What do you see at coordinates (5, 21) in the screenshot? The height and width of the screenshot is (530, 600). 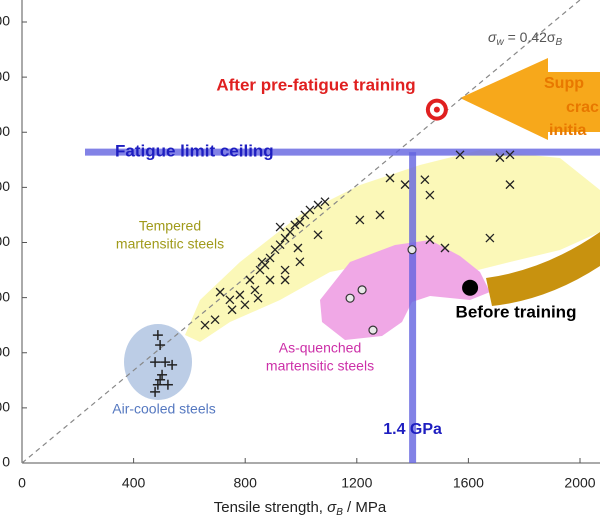 I see `y-tick-label: 800` at bounding box center [5, 21].